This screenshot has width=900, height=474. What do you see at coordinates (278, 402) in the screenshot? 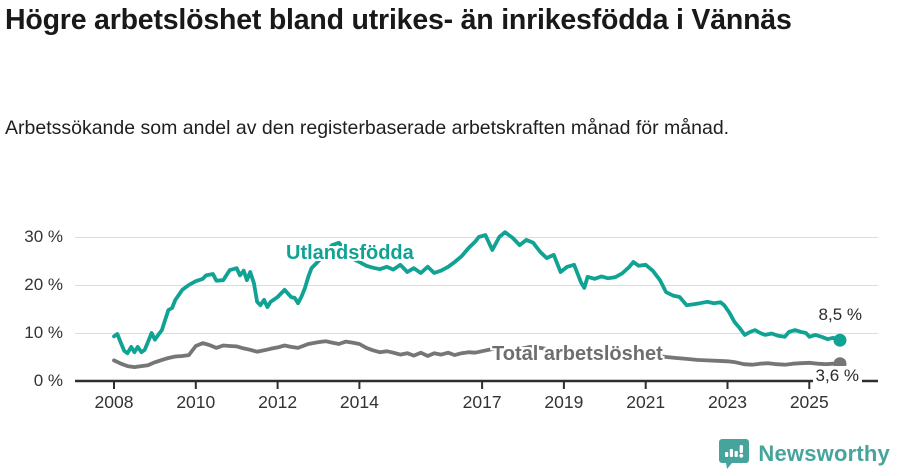
I see `x-tick-label: 2012` at bounding box center [278, 402].